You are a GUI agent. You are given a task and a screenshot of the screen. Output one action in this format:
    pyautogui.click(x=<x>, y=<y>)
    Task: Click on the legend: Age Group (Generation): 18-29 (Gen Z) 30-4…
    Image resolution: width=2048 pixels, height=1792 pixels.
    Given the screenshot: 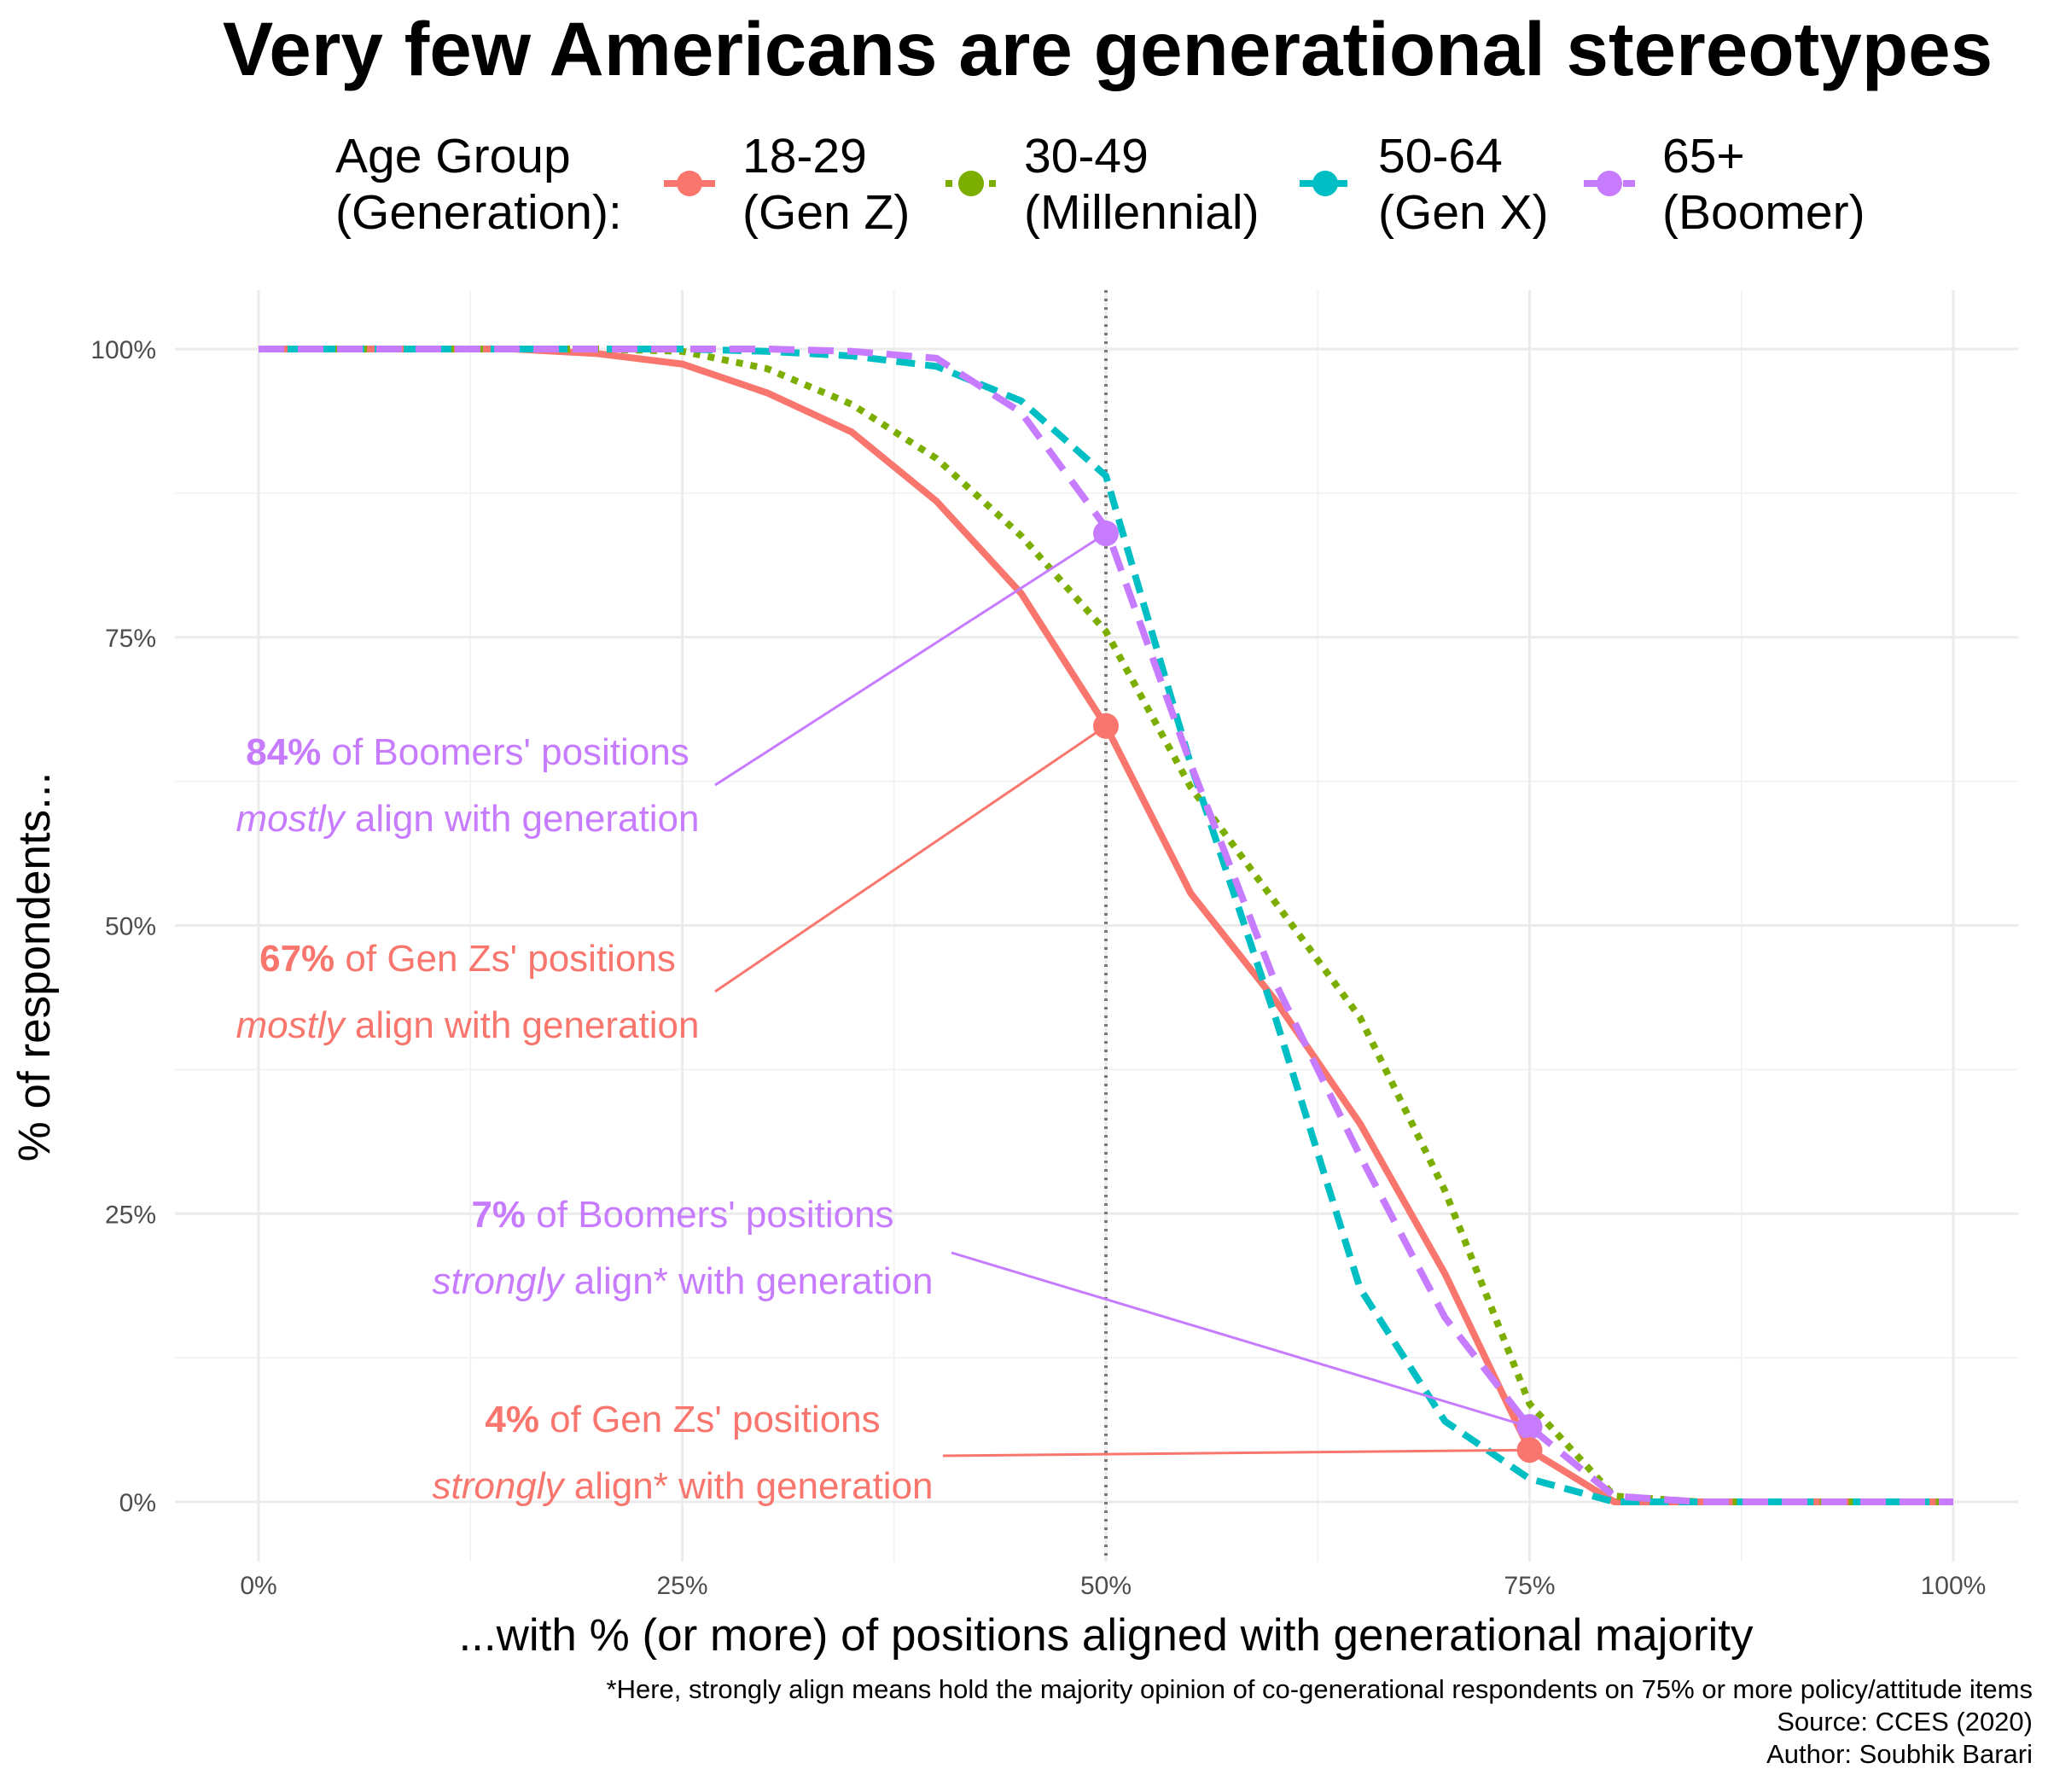 What is the action you would take?
    pyautogui.click(x=1100, y=184)
    